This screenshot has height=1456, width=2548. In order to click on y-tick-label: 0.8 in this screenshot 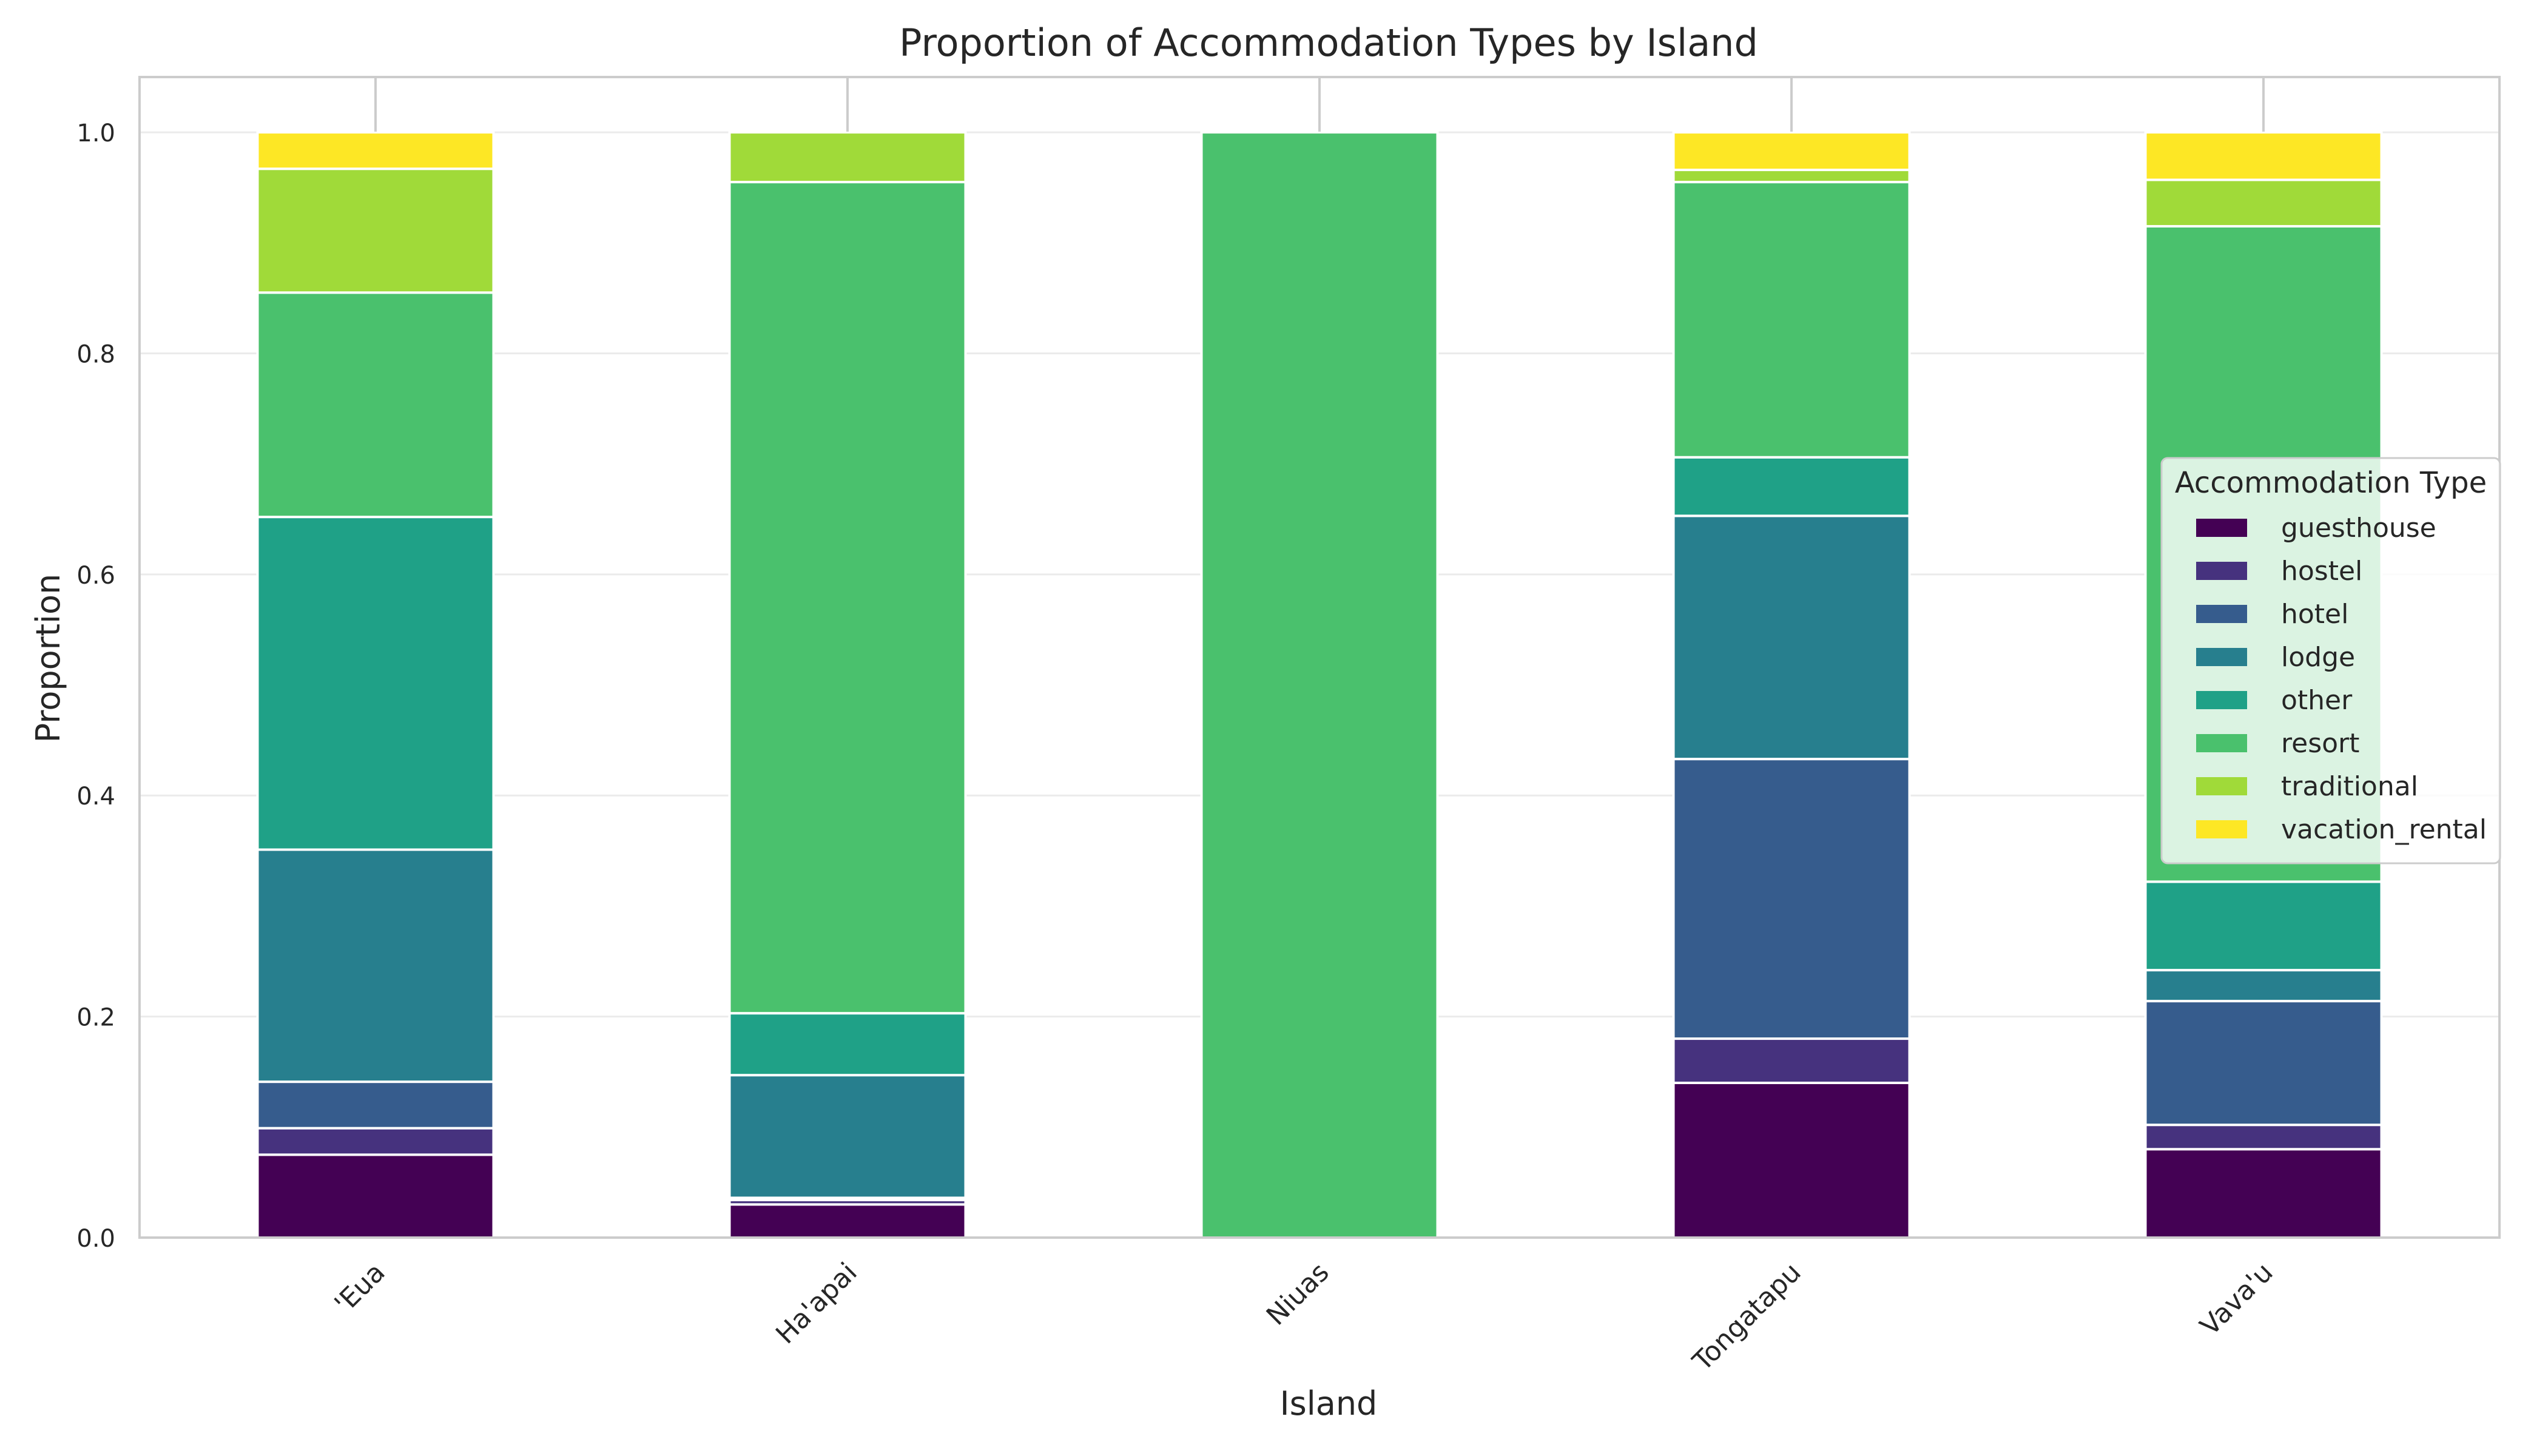, I will do `click(95, 354)`.